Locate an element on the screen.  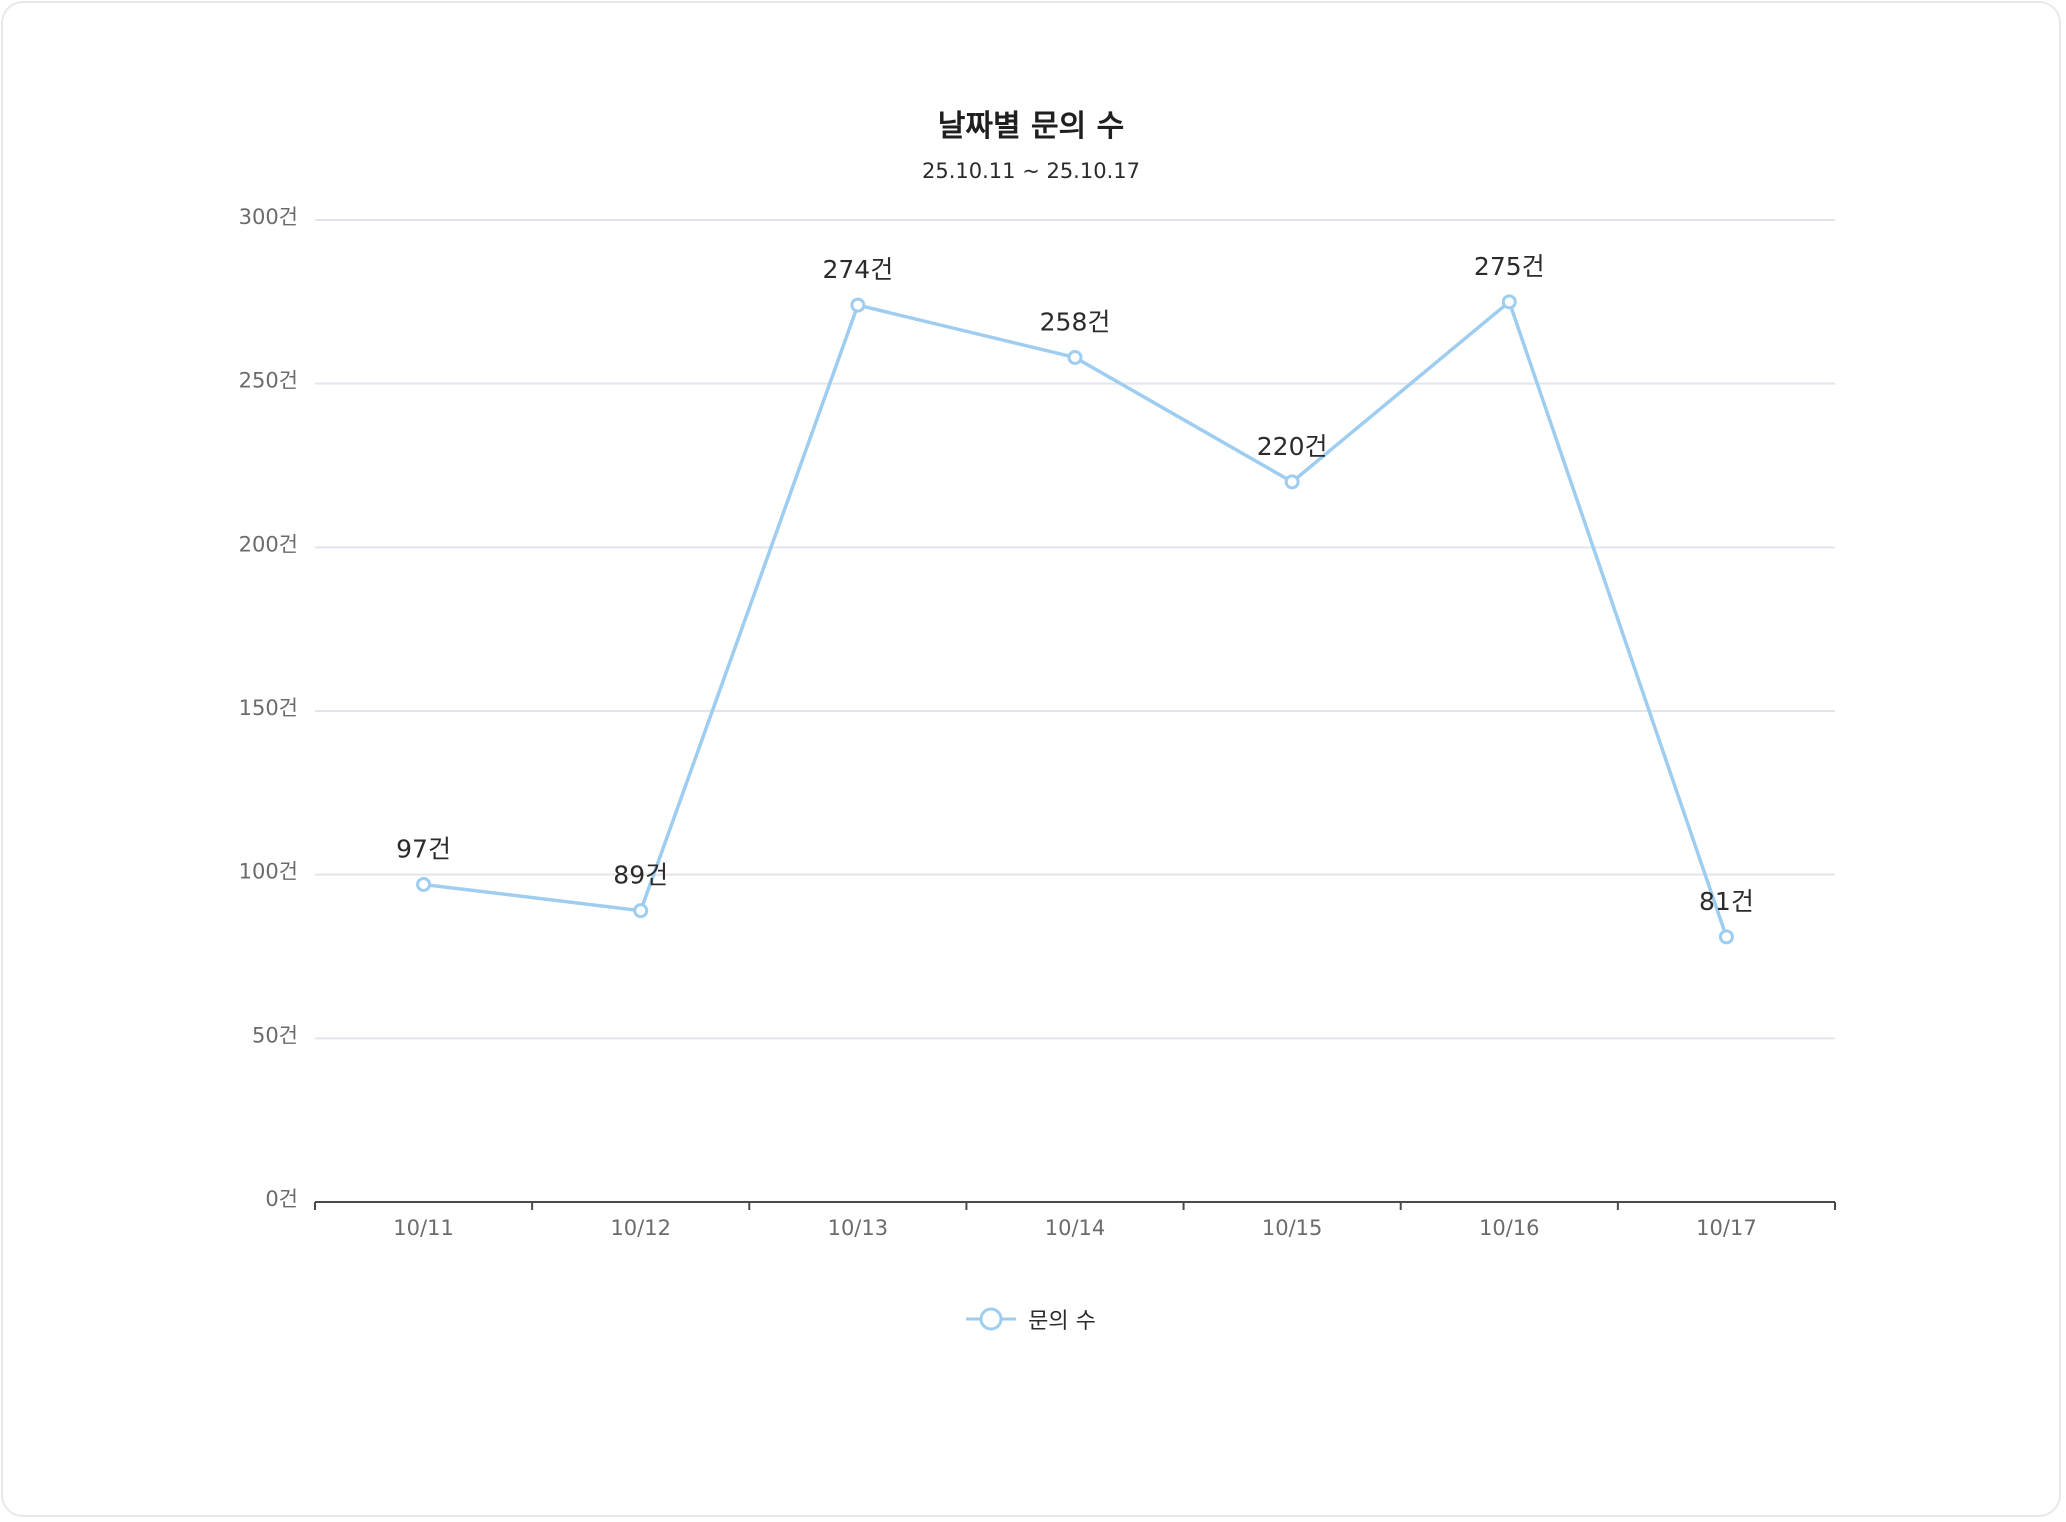
y-tick-label: 0건 is located at coordinates (281, 1199).